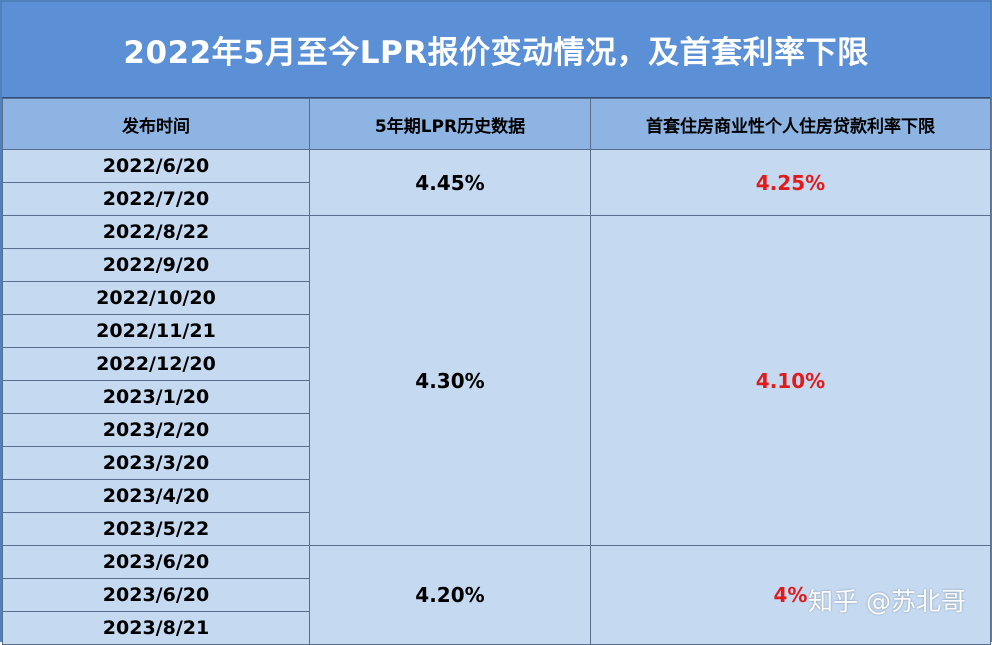 The image size is (992, 645). What do you see at coordinates (156, 397) in the screenshot?
I see `date-cell: 2023/1/20` at bounding box center [156, 397].